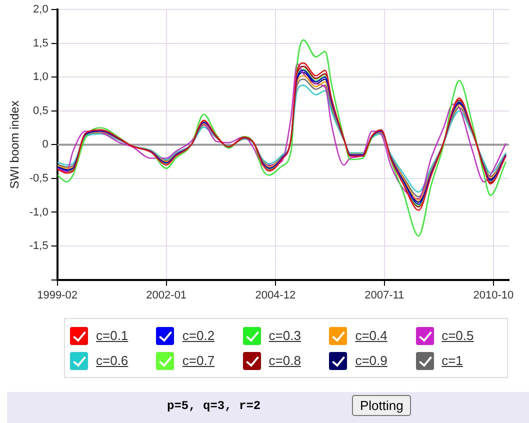 The width and height of the screenshot is (529, 423). Describe the element at coordinates (214, 406) in the screenshot. I see `text: p=5, q=3, r=2` at that location.